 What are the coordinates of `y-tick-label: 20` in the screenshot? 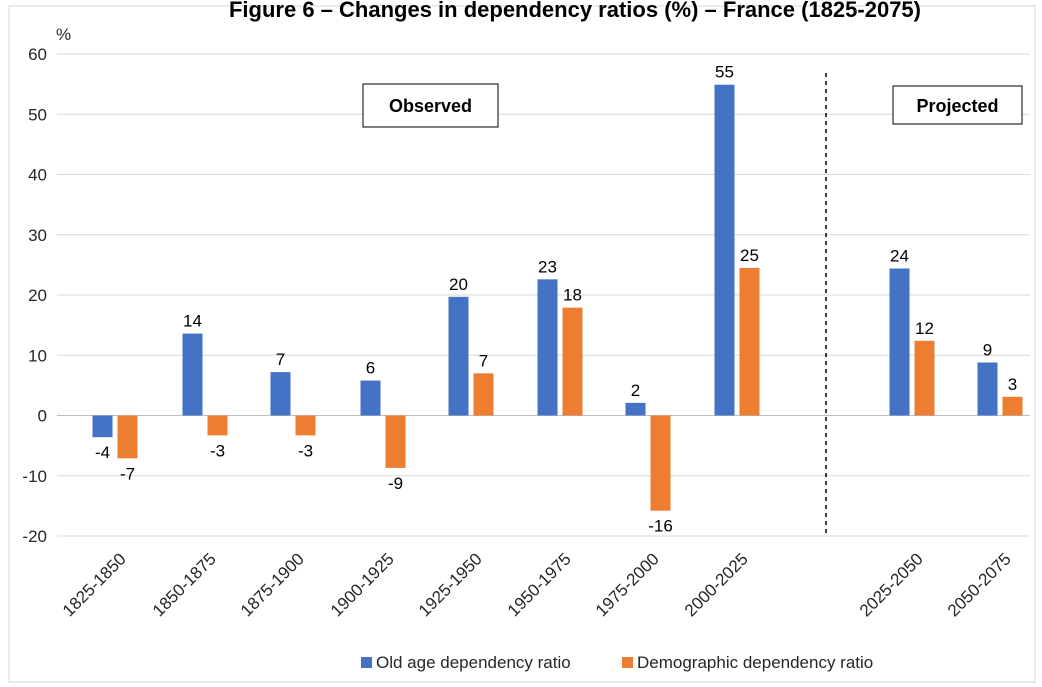 It's located at (37, 295).